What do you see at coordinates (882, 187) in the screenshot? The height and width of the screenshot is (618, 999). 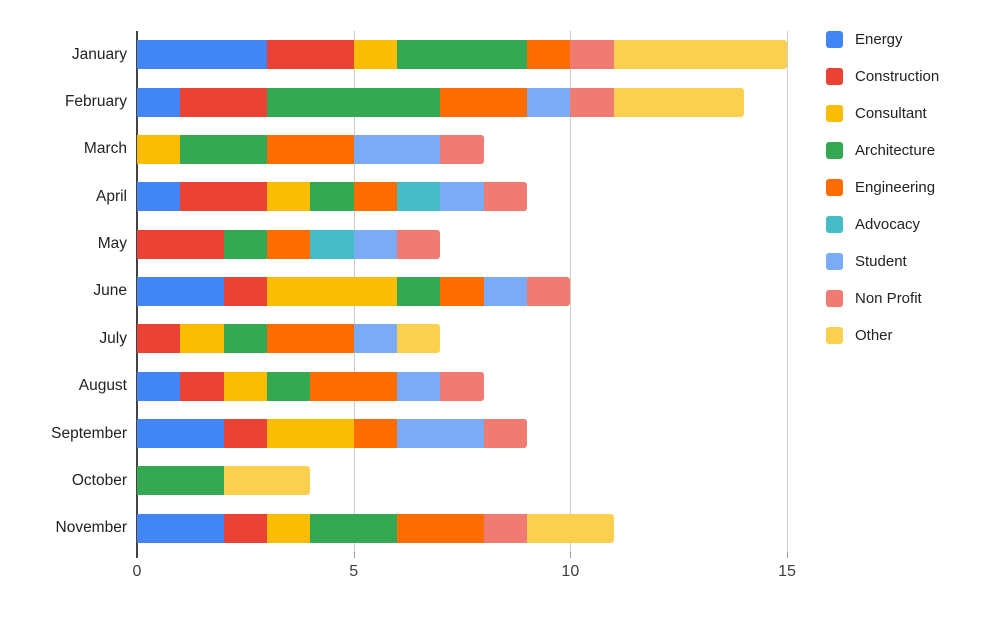 I see `legend-item-engineering: Engineering` at bounding box center [882, 187].